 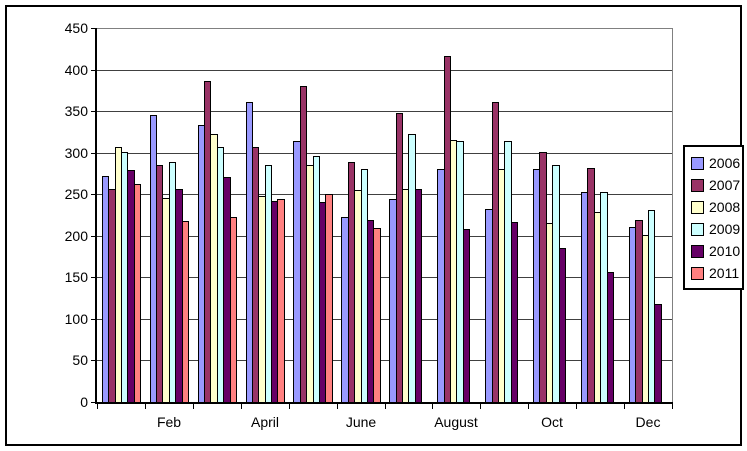 I want to click on legend-swatch-2009, so click(x=697, y=229).